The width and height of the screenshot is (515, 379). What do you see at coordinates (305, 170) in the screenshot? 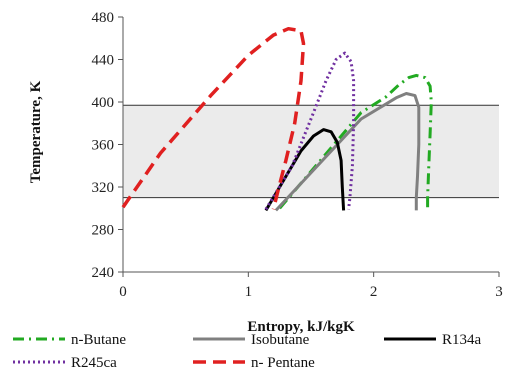
I see `series-line-r134a` at bounding box center [305, 170].